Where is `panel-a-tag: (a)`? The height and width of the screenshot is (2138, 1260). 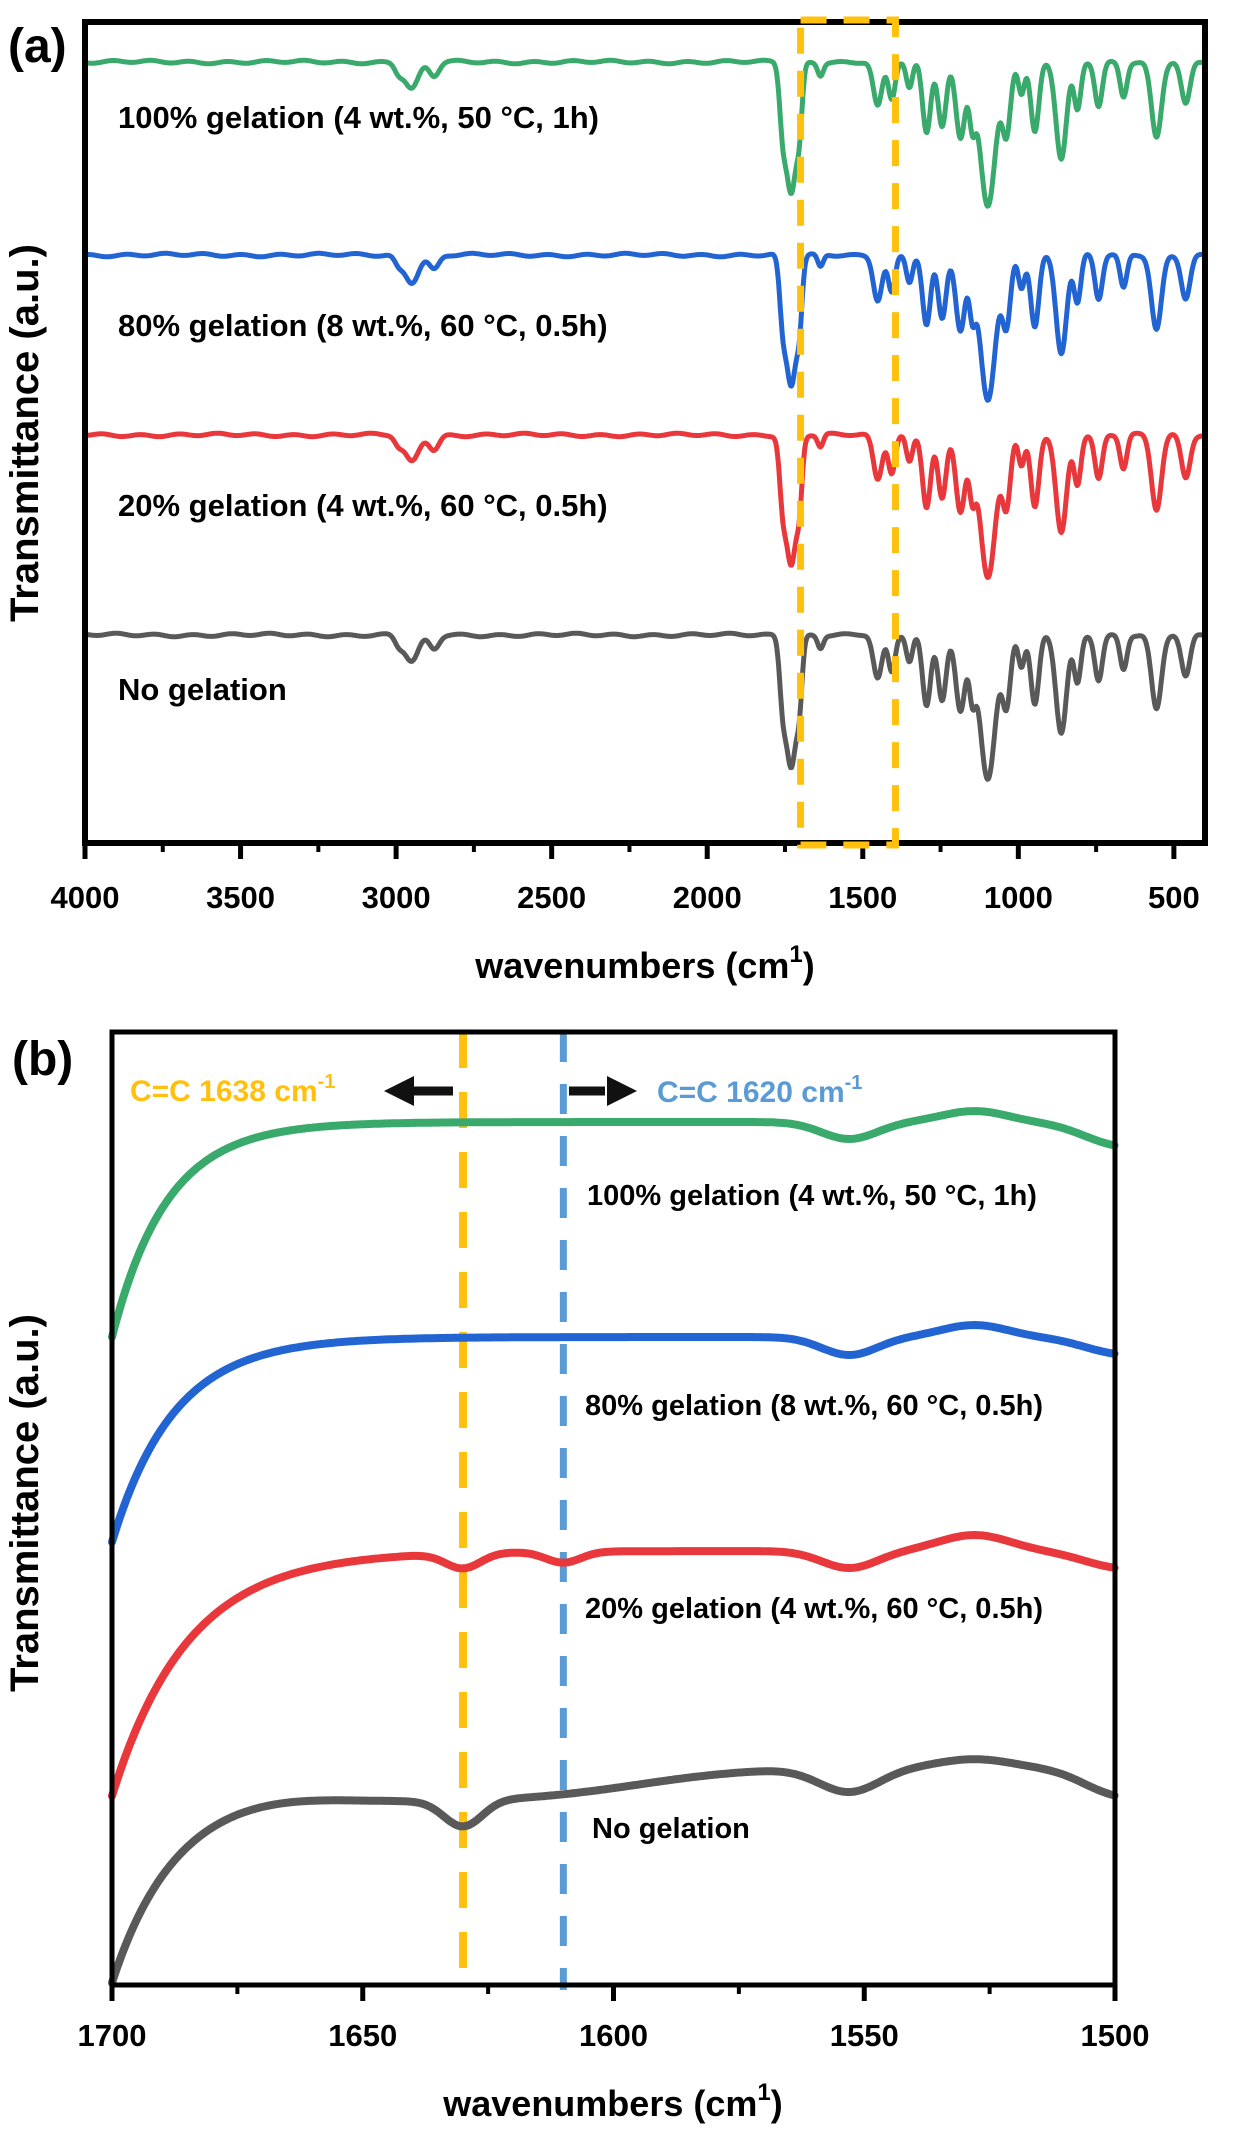 panel-a-tag: (a) is located at coordinates (37, 46).